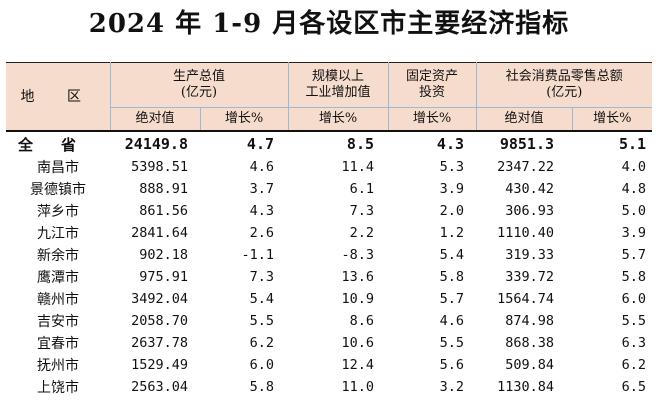 The width and height of the screenshot is (658, 415). I want to click on investment-growth-cell: 5.3, so click(452, 167).